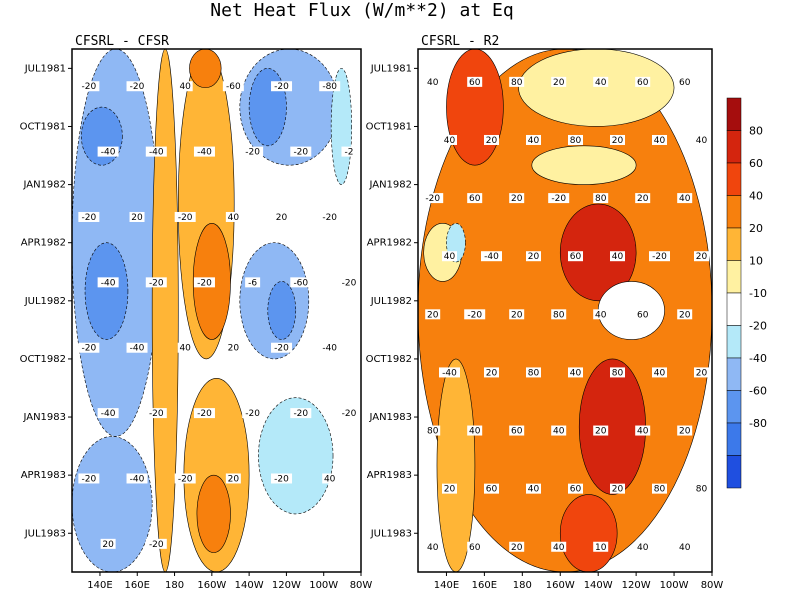  I want to click on svg-text: 10, so click(601, 548).